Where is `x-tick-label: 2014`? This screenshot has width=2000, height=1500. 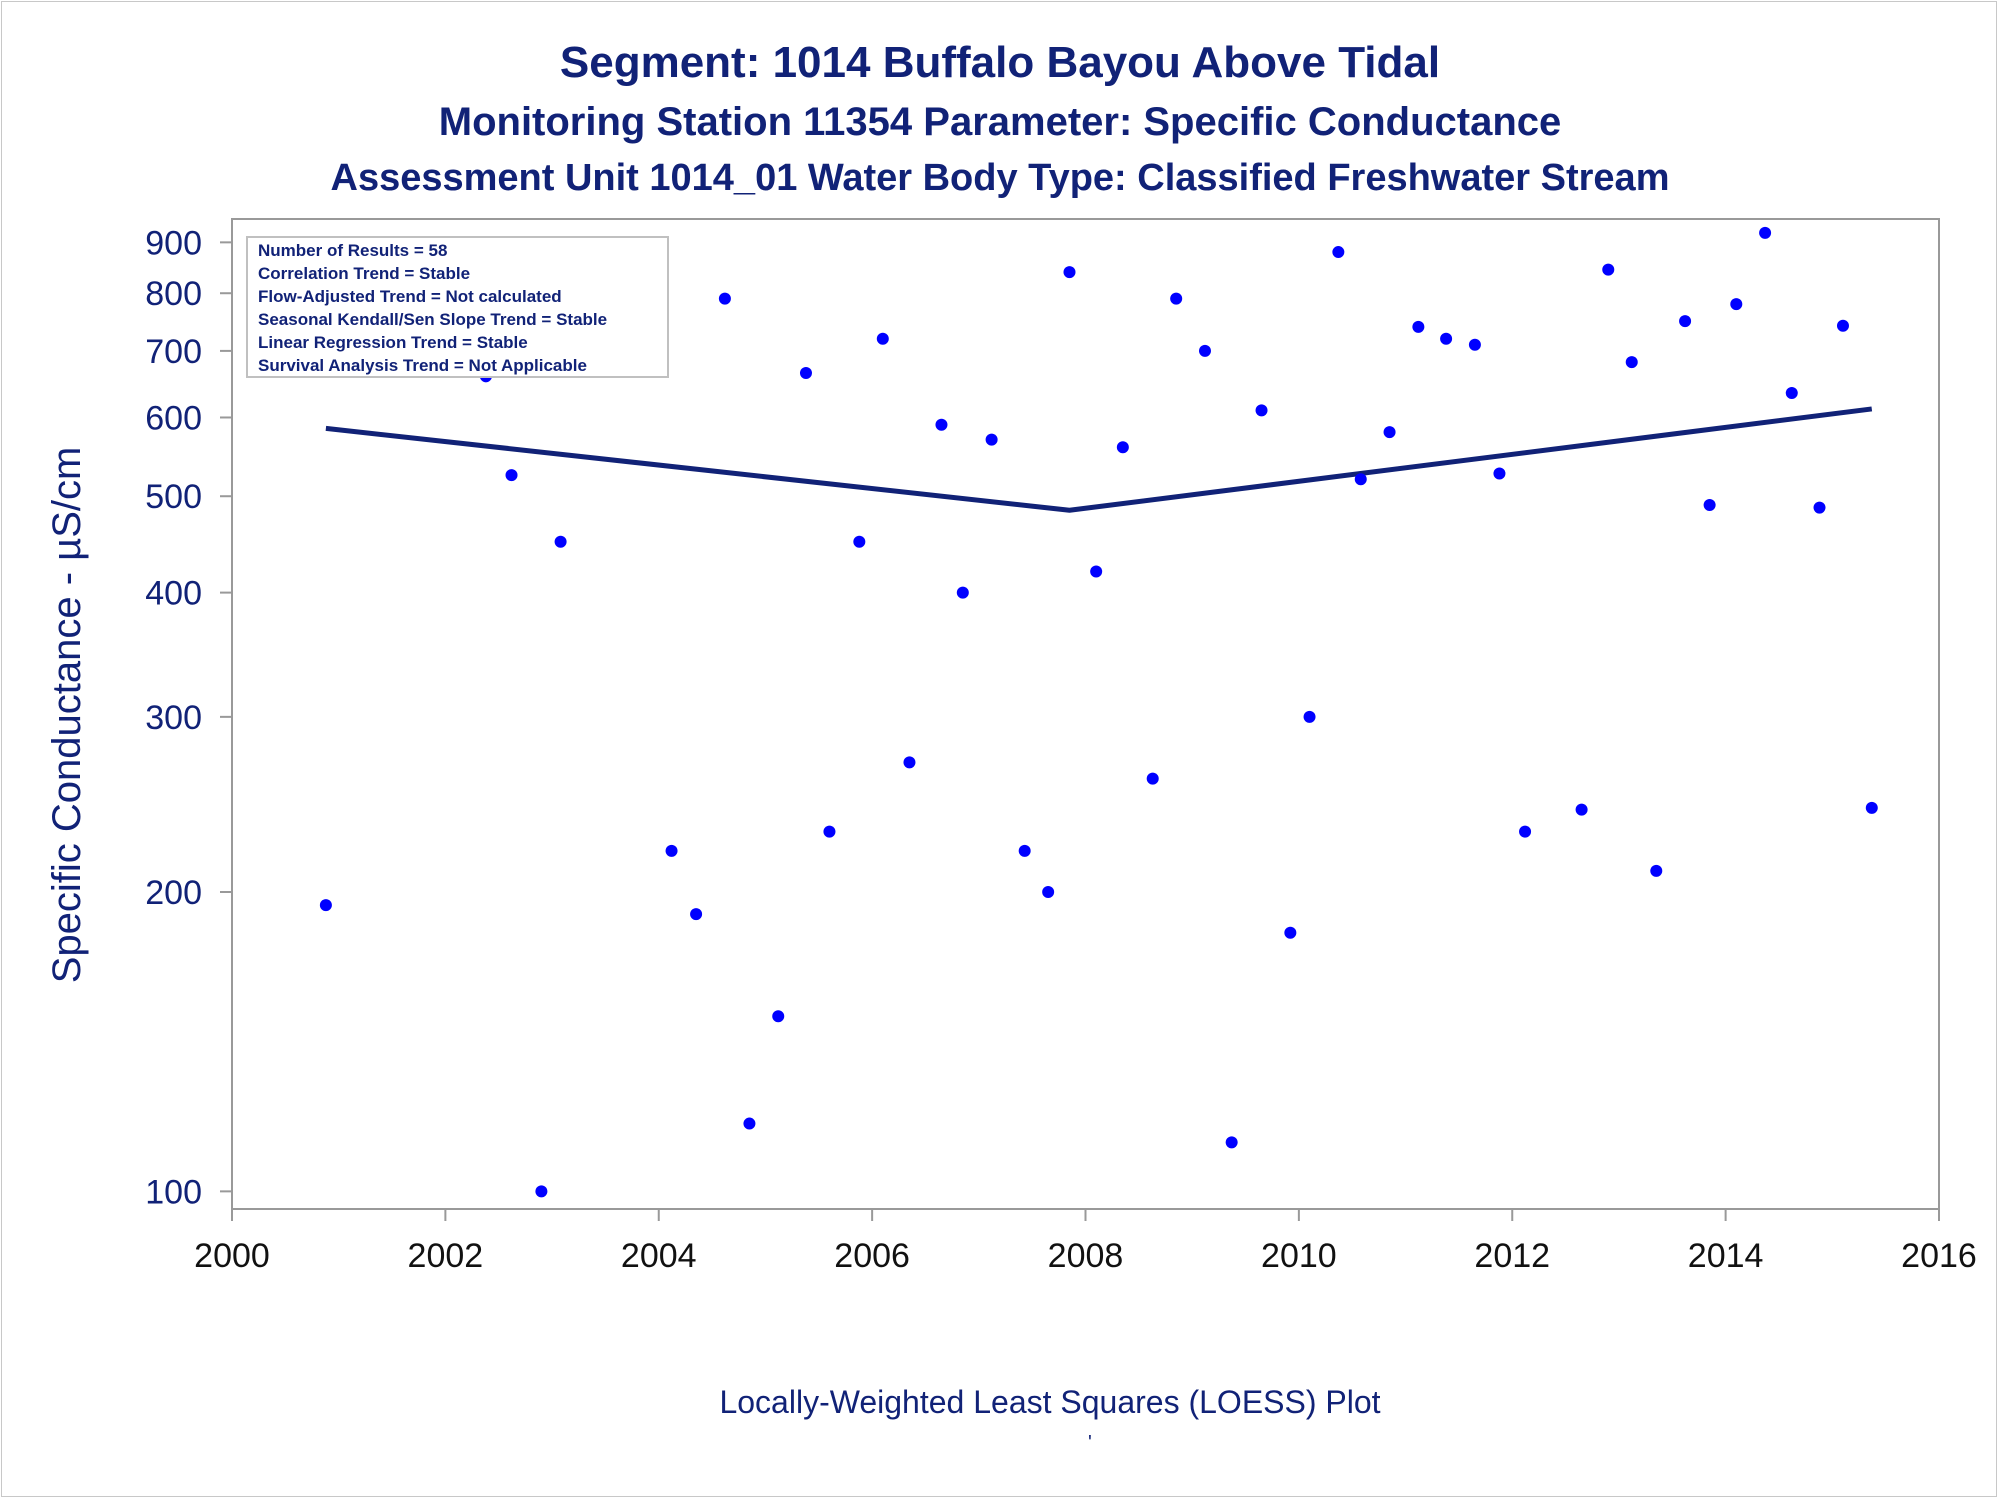 x-tick-label: 2014 is located at coordinates (1726, 1256).